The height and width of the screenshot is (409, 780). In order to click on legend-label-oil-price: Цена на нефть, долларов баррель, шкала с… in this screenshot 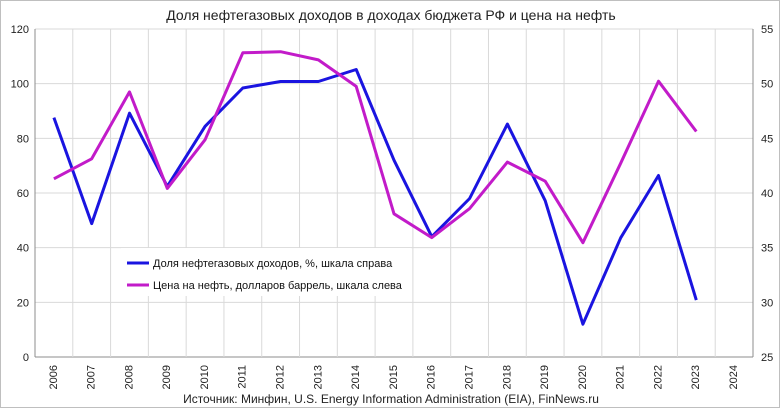, I will do `click(278, 286)`.